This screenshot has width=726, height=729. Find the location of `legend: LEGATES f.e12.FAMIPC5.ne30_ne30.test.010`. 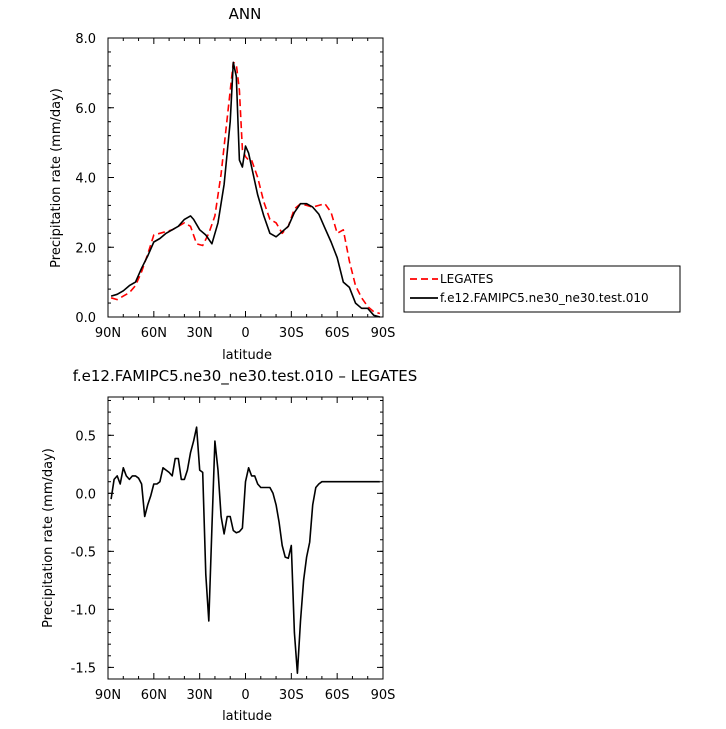

legend: LEGATES f.e12.FAMIPC5.ne30_ne30.test.010 is located at coordinates (542, 289).